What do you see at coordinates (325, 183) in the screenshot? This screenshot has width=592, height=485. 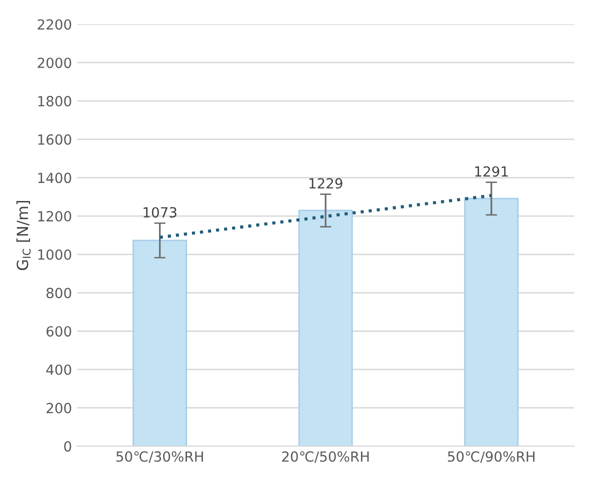 I see `data-label: 1229` at bounding box center [325, 183].